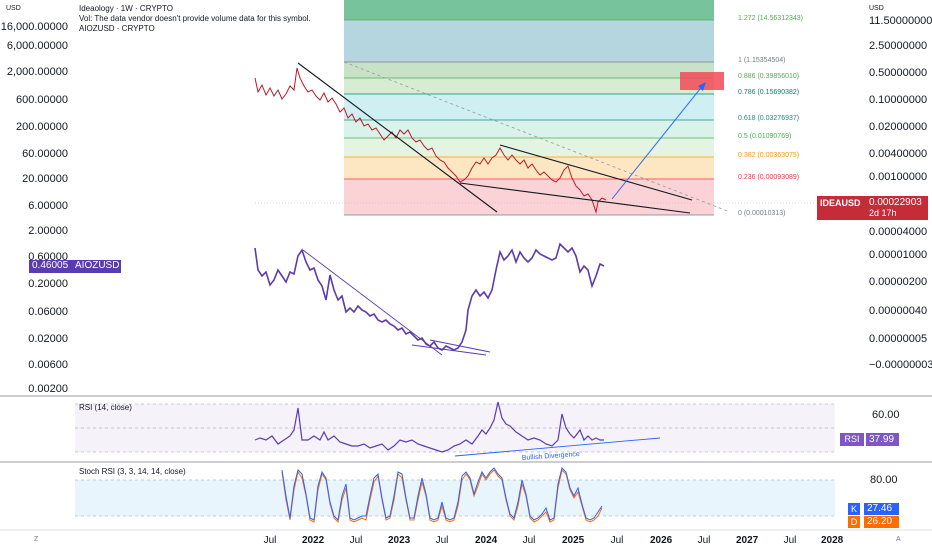 This screenshot has height=550, width=932. I want to click on left-axis-tick: 0.00600, so click(48, 365).